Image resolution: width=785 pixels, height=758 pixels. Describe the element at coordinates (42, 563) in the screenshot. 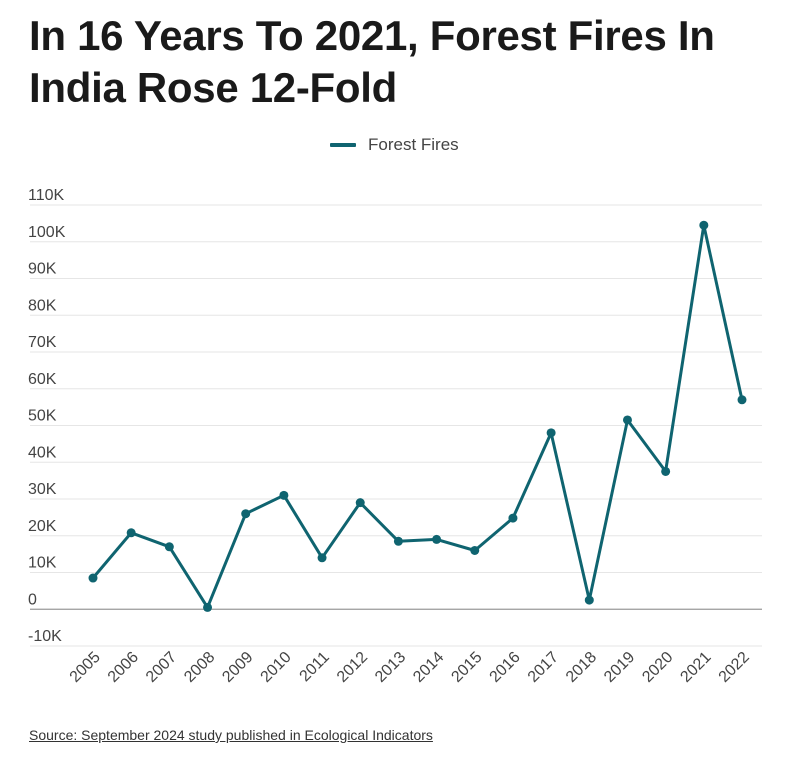

I see `y-tick-label: 10K` at that location.